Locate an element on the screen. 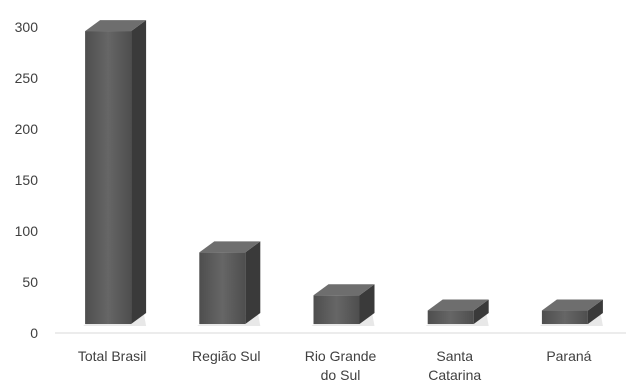  y-tick-label: 150 is located at coordinates (27, 180).